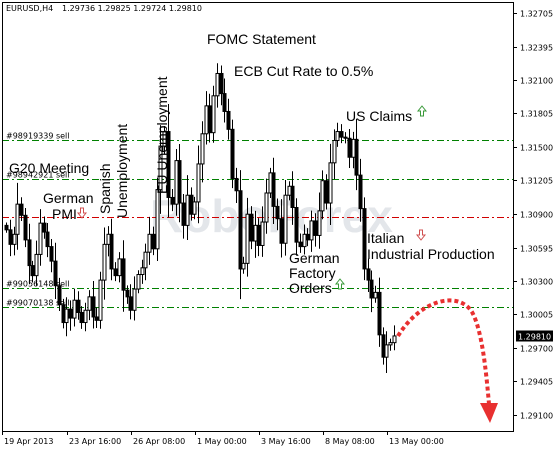 This screenshot has height=451, width=553. I want to click on y-tick-label-12: 1.29100, so click(536, 416).